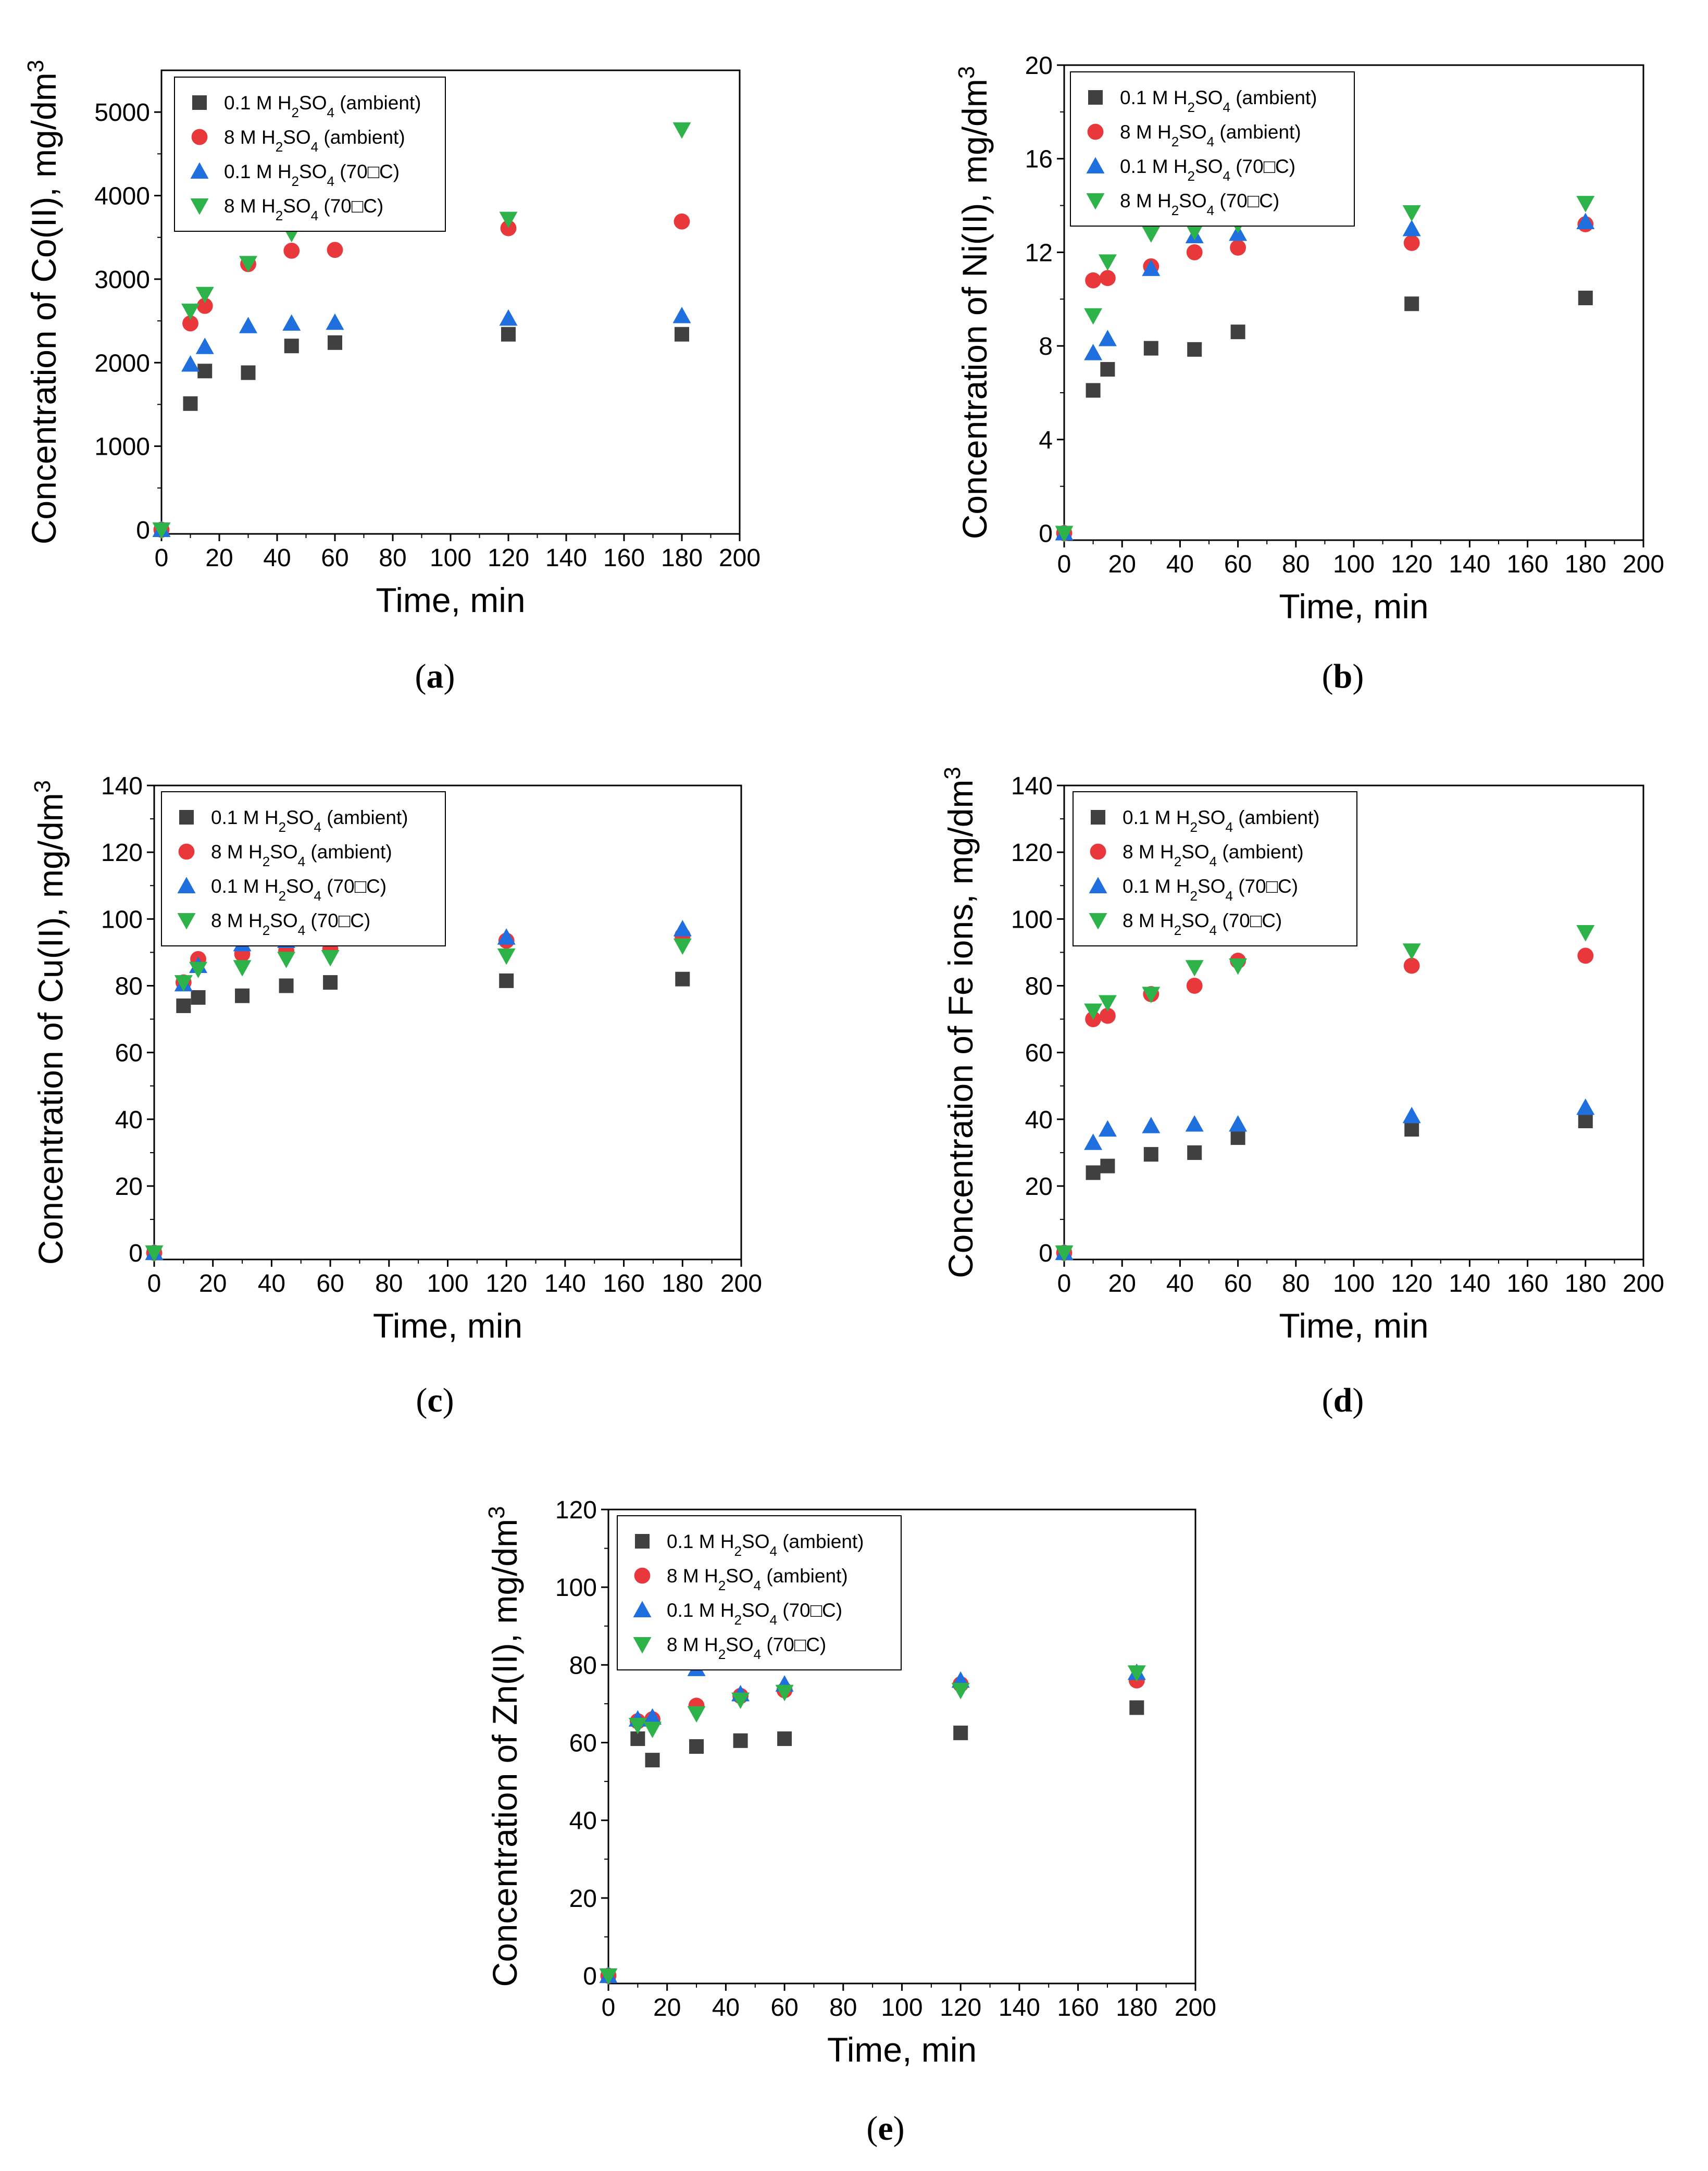 This screenshot has height=2171, width=1708. I want to click on x-tick-label: 180, so click(1586, 565).